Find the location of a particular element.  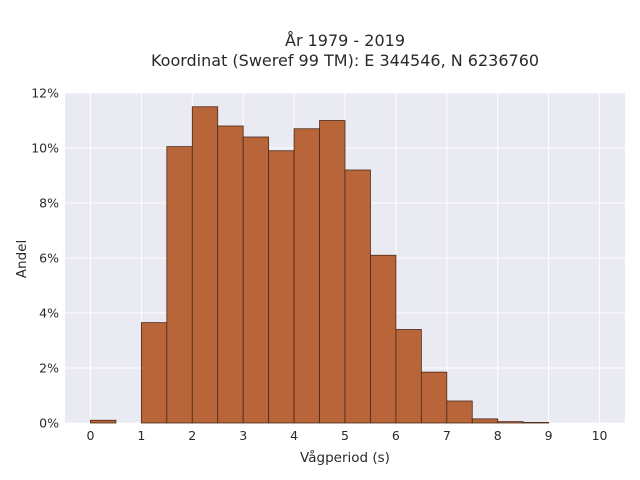

chart-title: År 1979 - 2019 is located at coordinates (345, 40).